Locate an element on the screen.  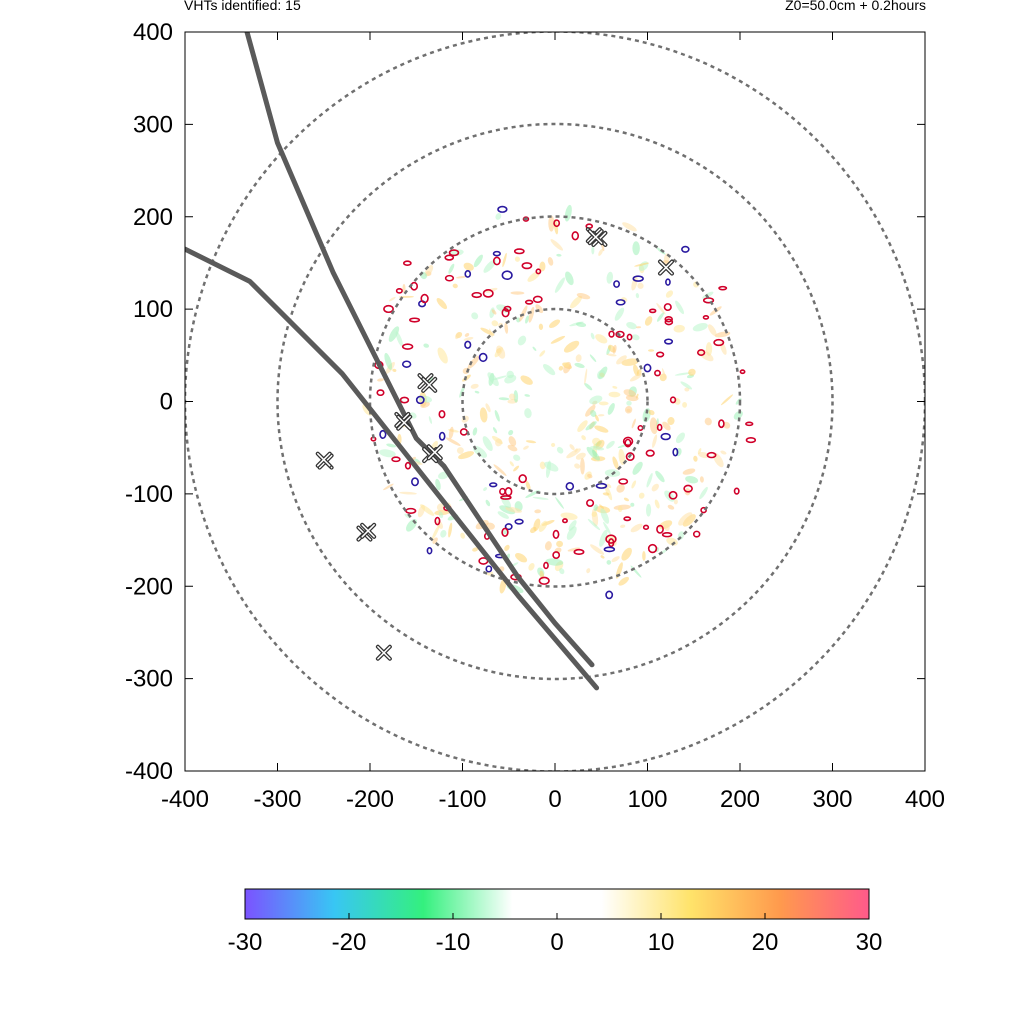
colorbar-tick-label: -20 is located at coordinates (349, 942).